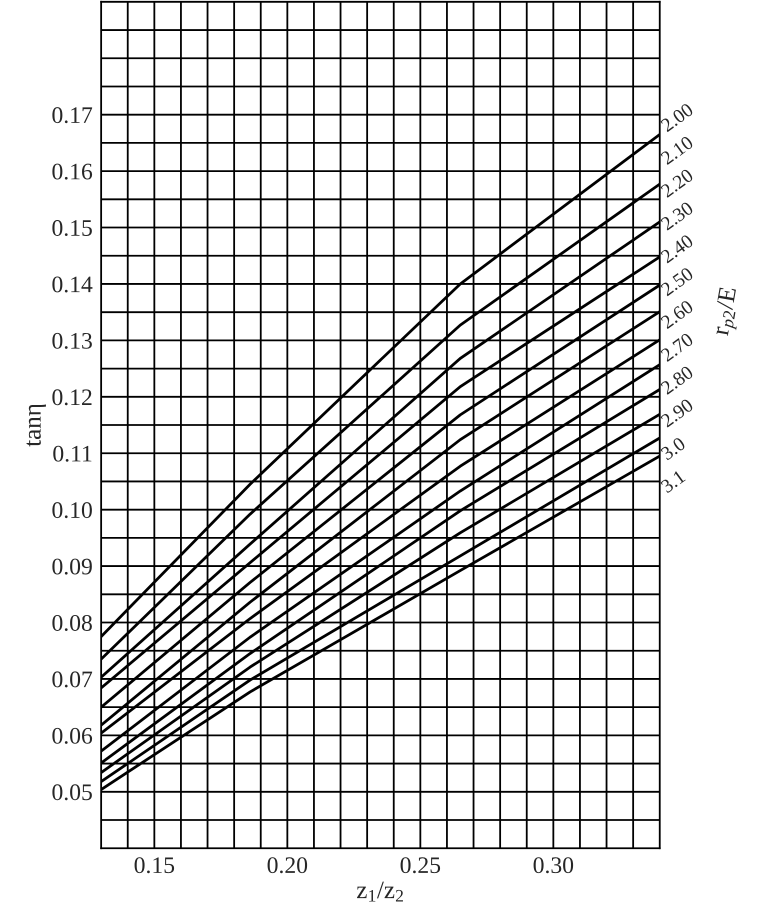 The width and height of the screenshot is (778, 916). I want to click on legend-title: r$_{p2}$/E, so click(728, 312).